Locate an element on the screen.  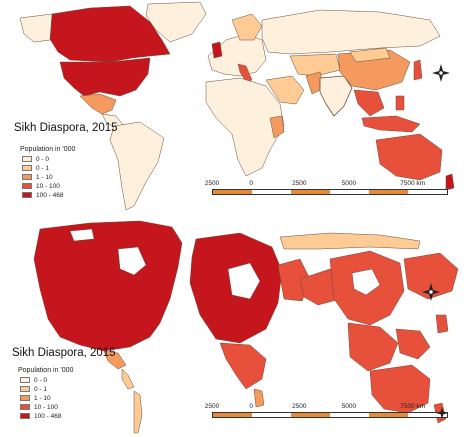
mongolia-region is located at coordinates (370, 55).